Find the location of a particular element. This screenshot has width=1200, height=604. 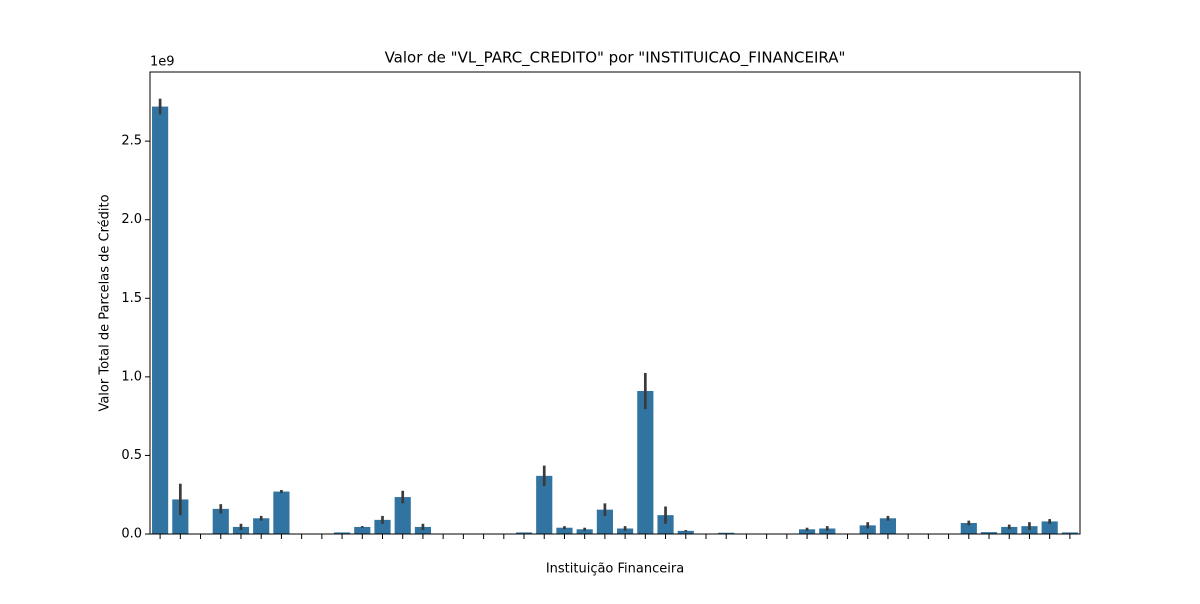

y-axis-label: Valor Total de Parcelas de Crédito is located at coordinates (105, 302).